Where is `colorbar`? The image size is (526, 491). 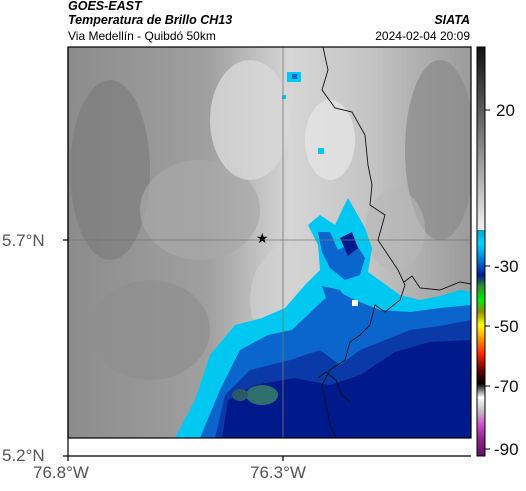 colorbar is located at coordinates (483, 251).